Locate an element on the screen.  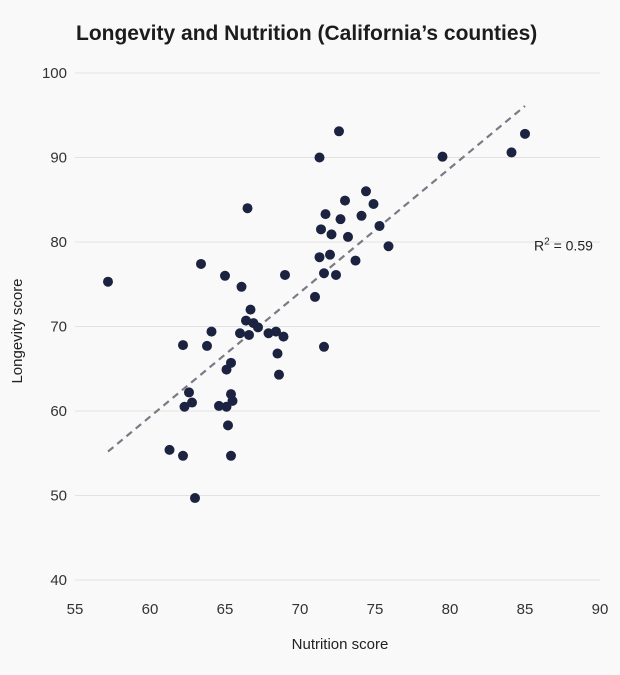
x-tick-label: 65 is located at coordinates (225, 609).